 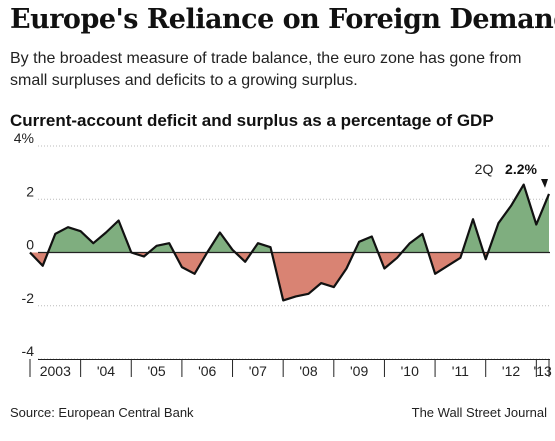 I want to click on x-tick-label: '07, so click(x=258, y=371).